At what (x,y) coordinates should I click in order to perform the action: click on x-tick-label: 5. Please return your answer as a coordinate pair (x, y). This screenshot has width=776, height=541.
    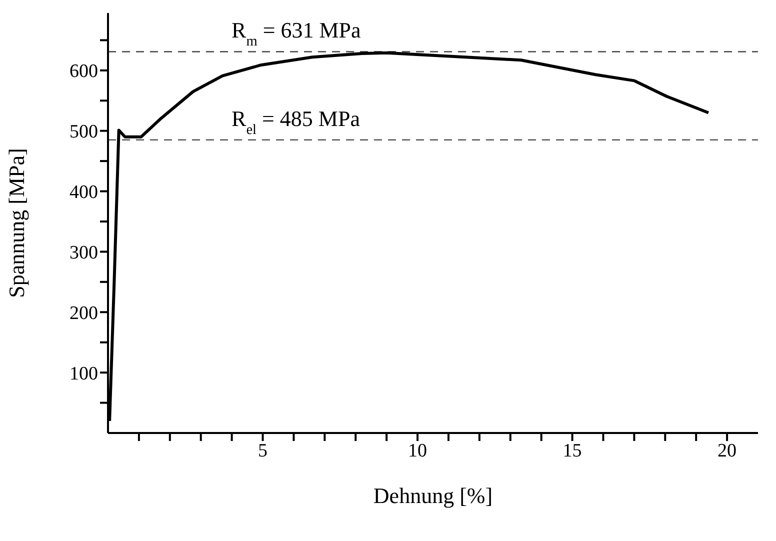
    Looking at the image, I should click on (263, 451).